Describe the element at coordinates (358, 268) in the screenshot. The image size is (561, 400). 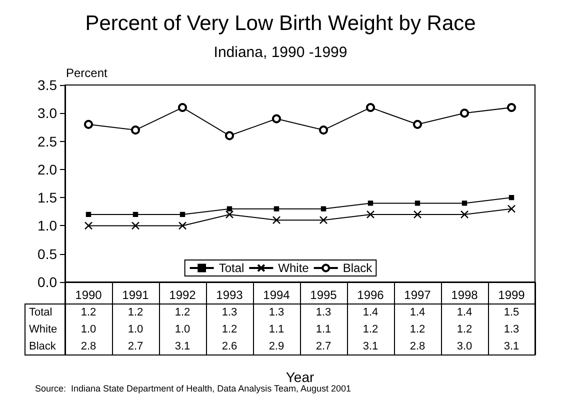
I see `legend-label: Black` at that location.